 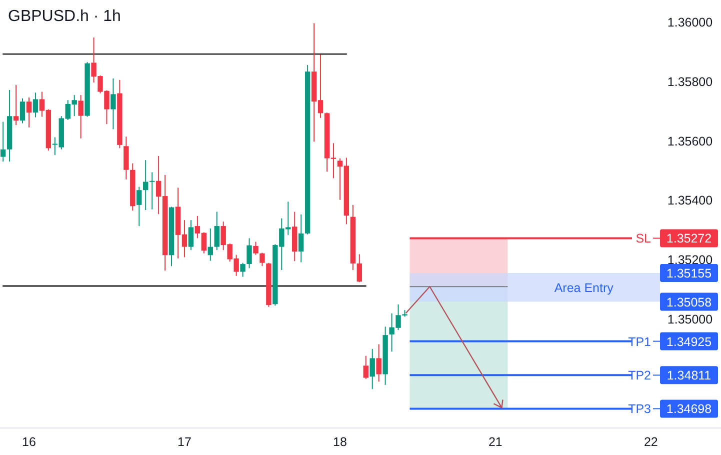 I want to click on text: 1.34698, so click(x=689, y=409).